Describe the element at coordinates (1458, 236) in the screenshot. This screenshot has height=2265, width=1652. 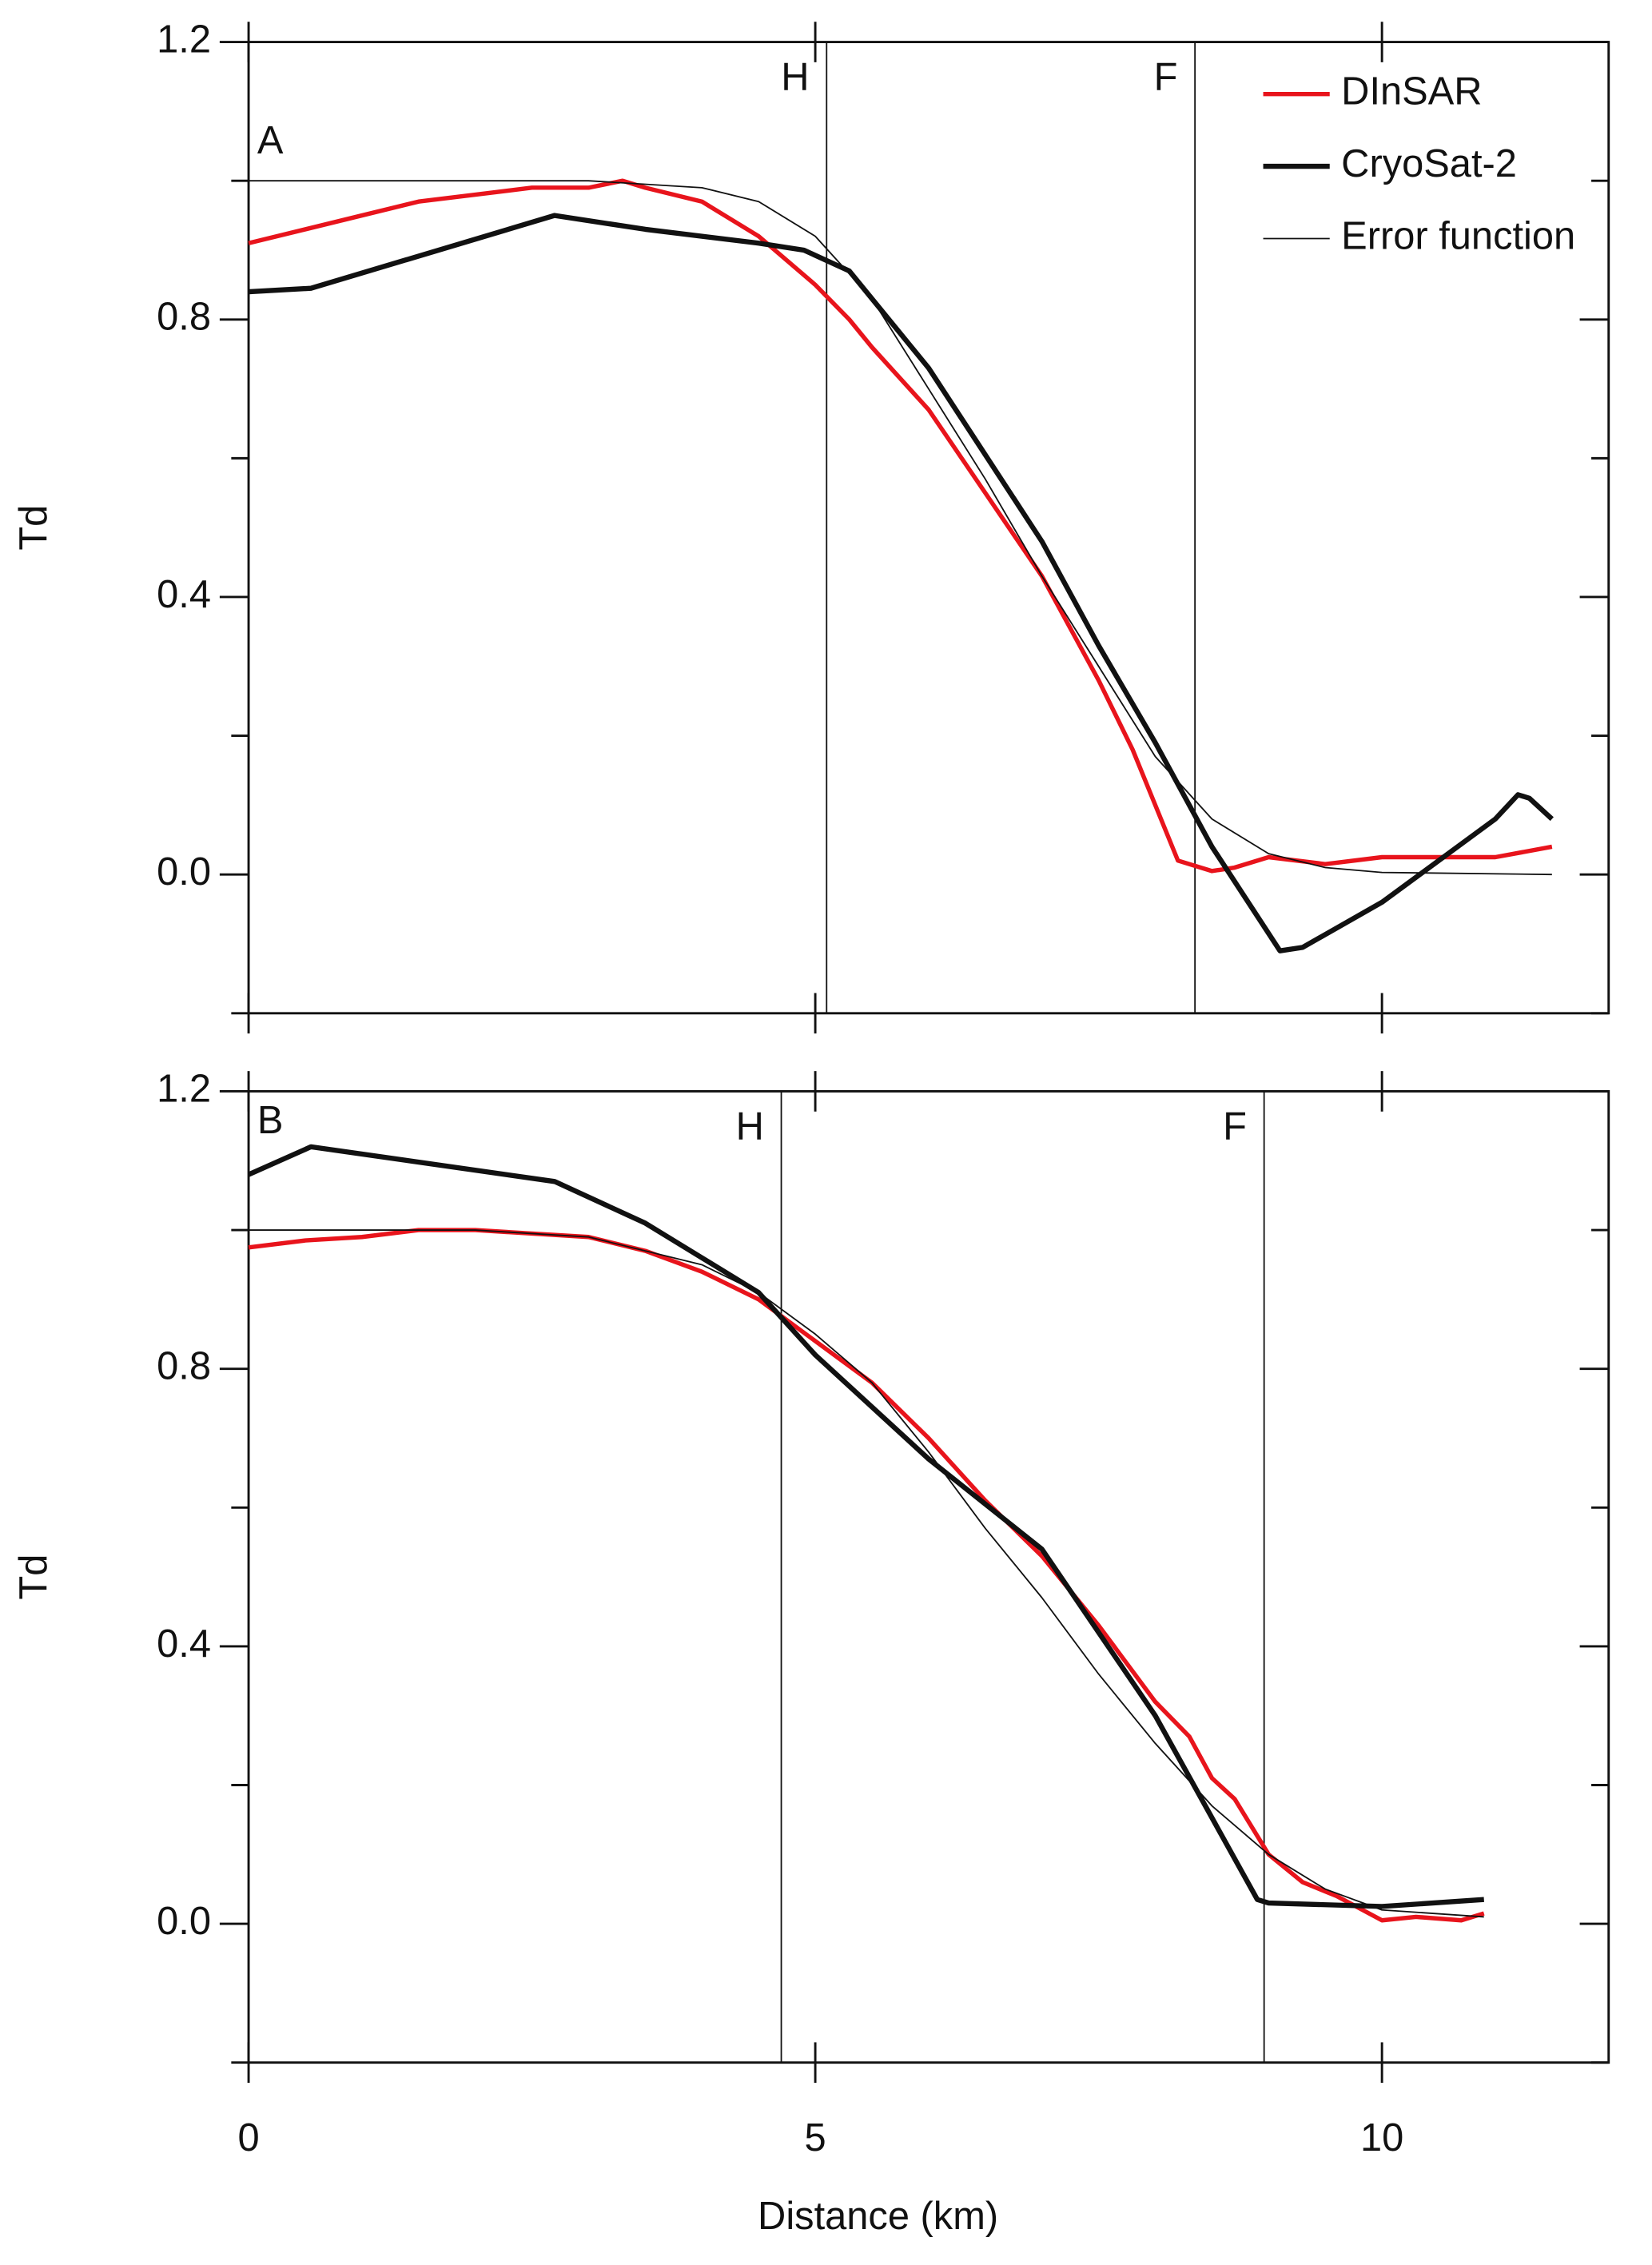
I see `legend-label: Error function` at that location.